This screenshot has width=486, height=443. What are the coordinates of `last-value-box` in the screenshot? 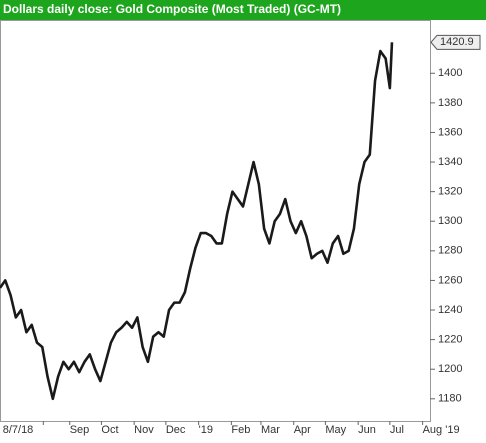 It's located at (455, 42).